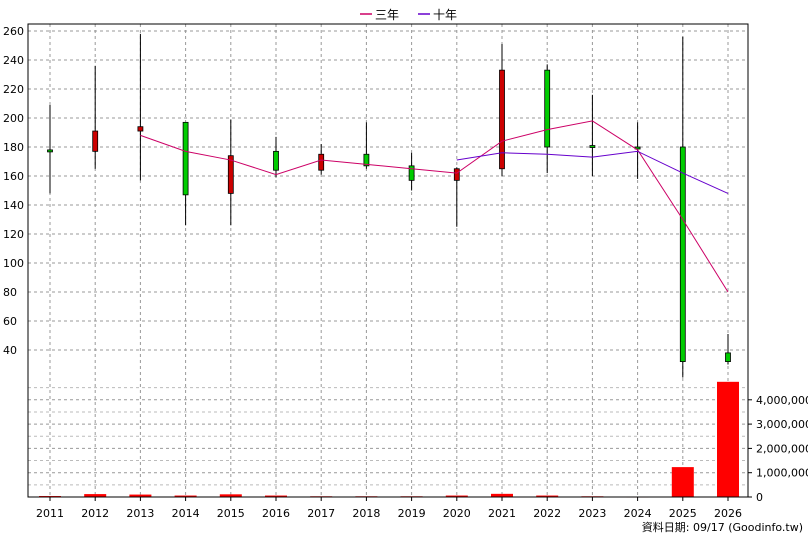 The height and width of the screenshot is (540, 808). I want to click on price-tick-label: 180, so click(13, 147).